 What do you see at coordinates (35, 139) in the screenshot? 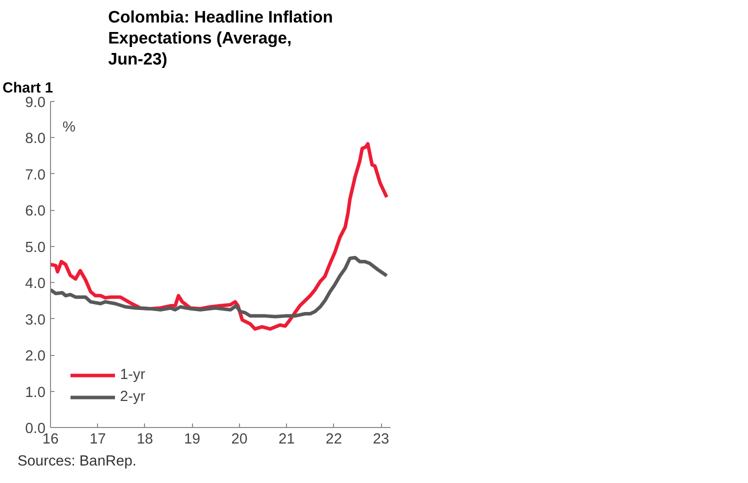
I see `y-tick-label: 8.0` at bounding box center [35, 139].